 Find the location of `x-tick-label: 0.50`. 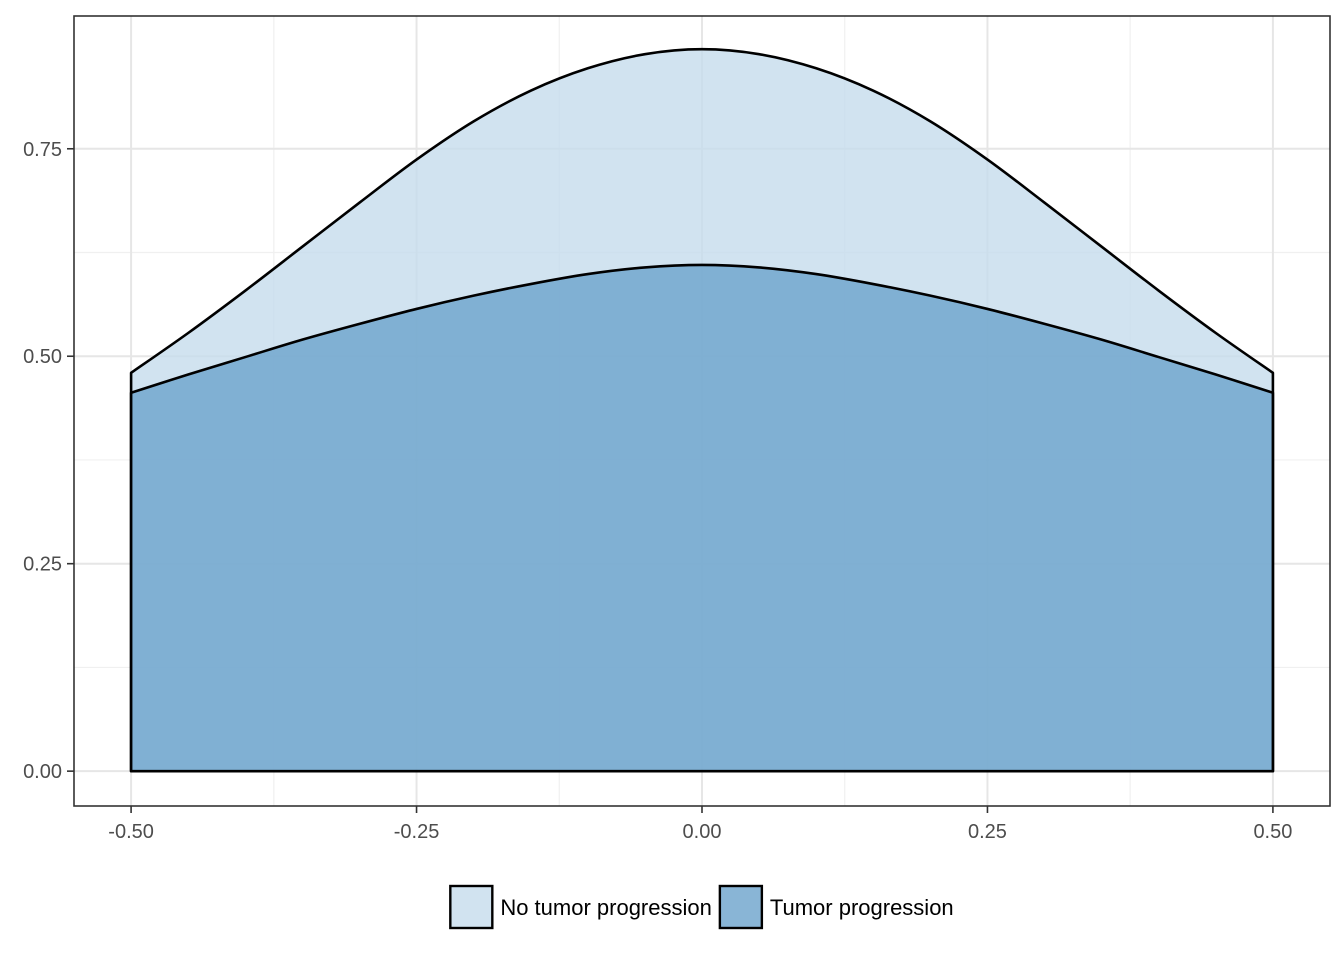

x-tick-label: 0.50 is located at coordinates (1272, 832).